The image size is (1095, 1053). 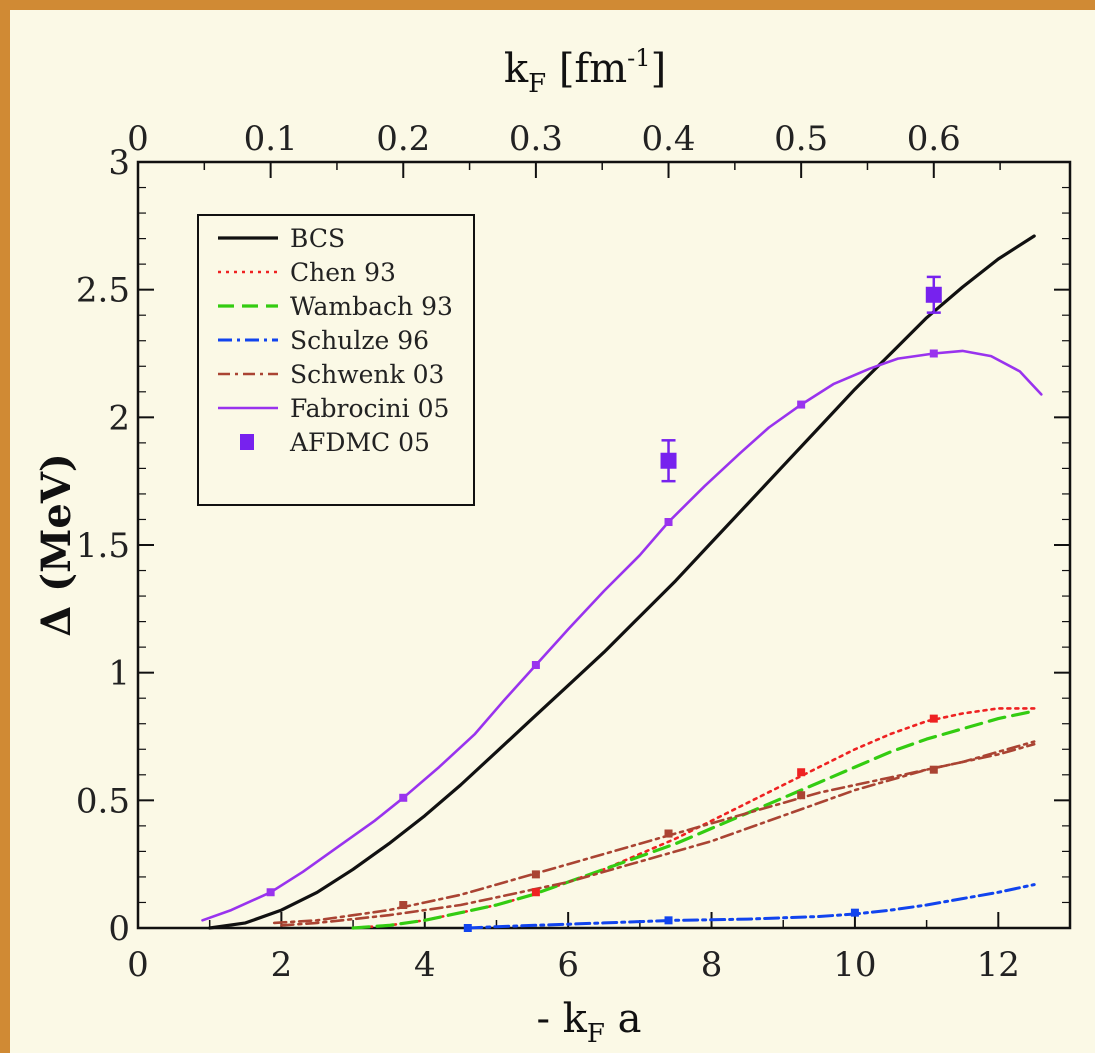 What do you see at coordinates (588, 1022) in the screenshot?
I see `x-axis-title: - kF a` at bounding box center [588, 1022].